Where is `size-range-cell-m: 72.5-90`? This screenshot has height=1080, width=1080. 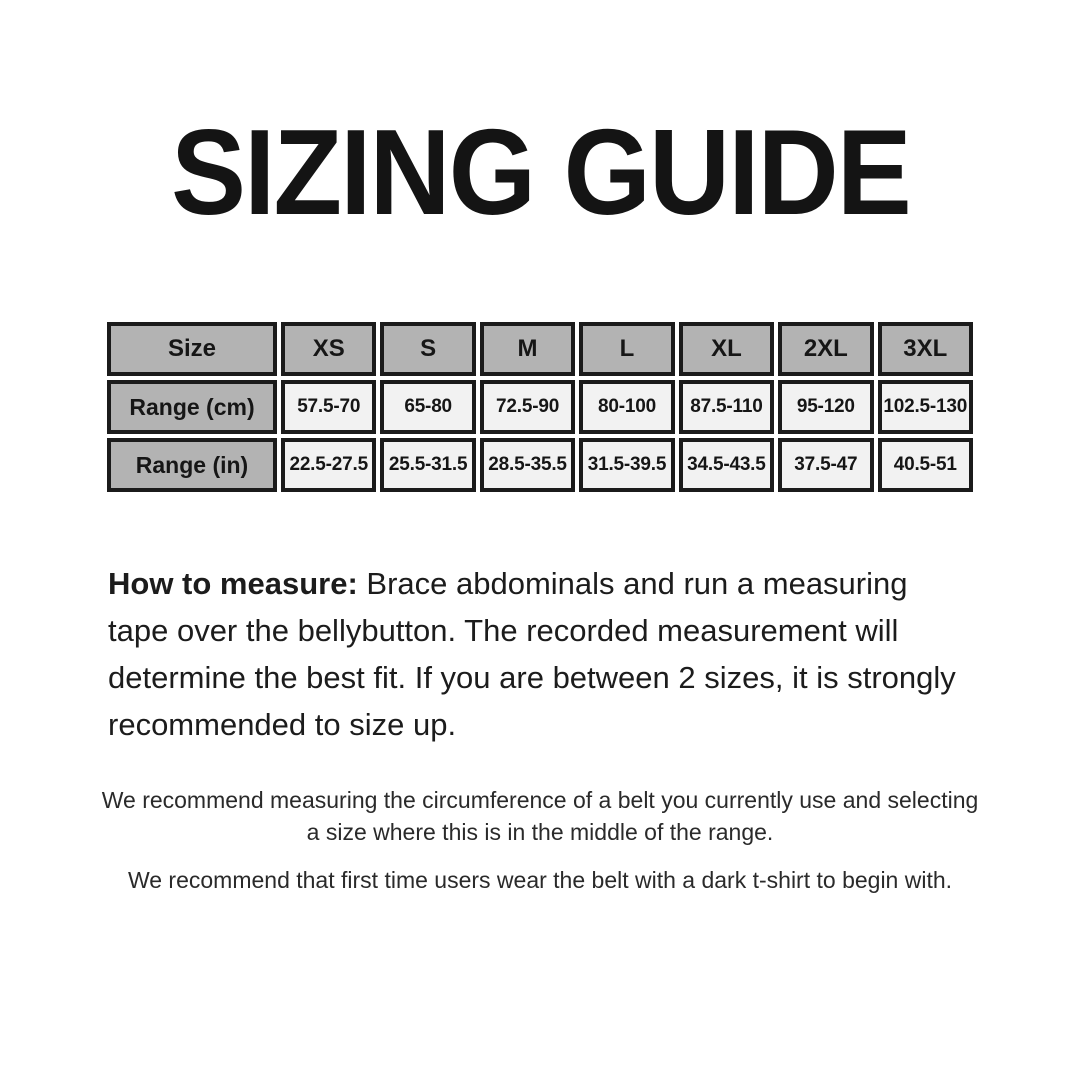 size-range-cell-m: 72.5-90 is located at coordinates (527, 407).